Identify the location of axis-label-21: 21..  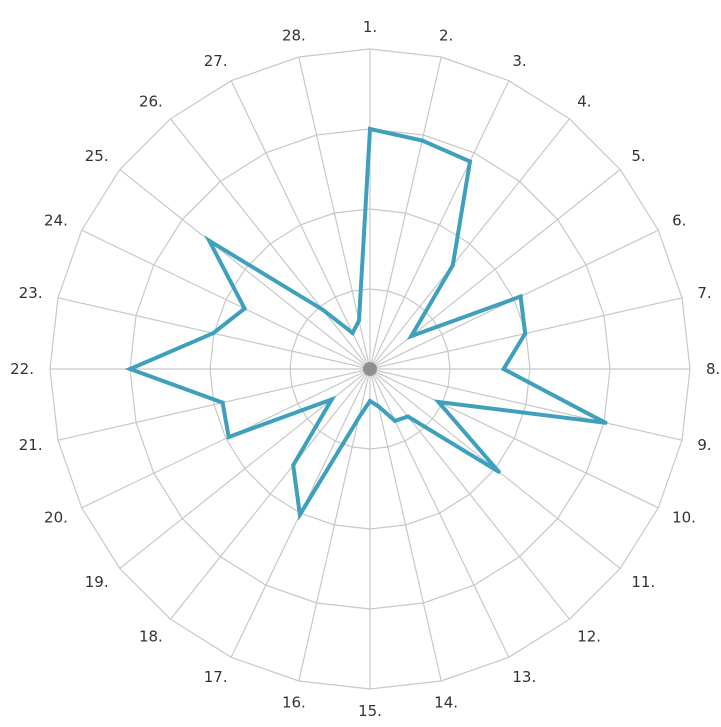
(31, 445).